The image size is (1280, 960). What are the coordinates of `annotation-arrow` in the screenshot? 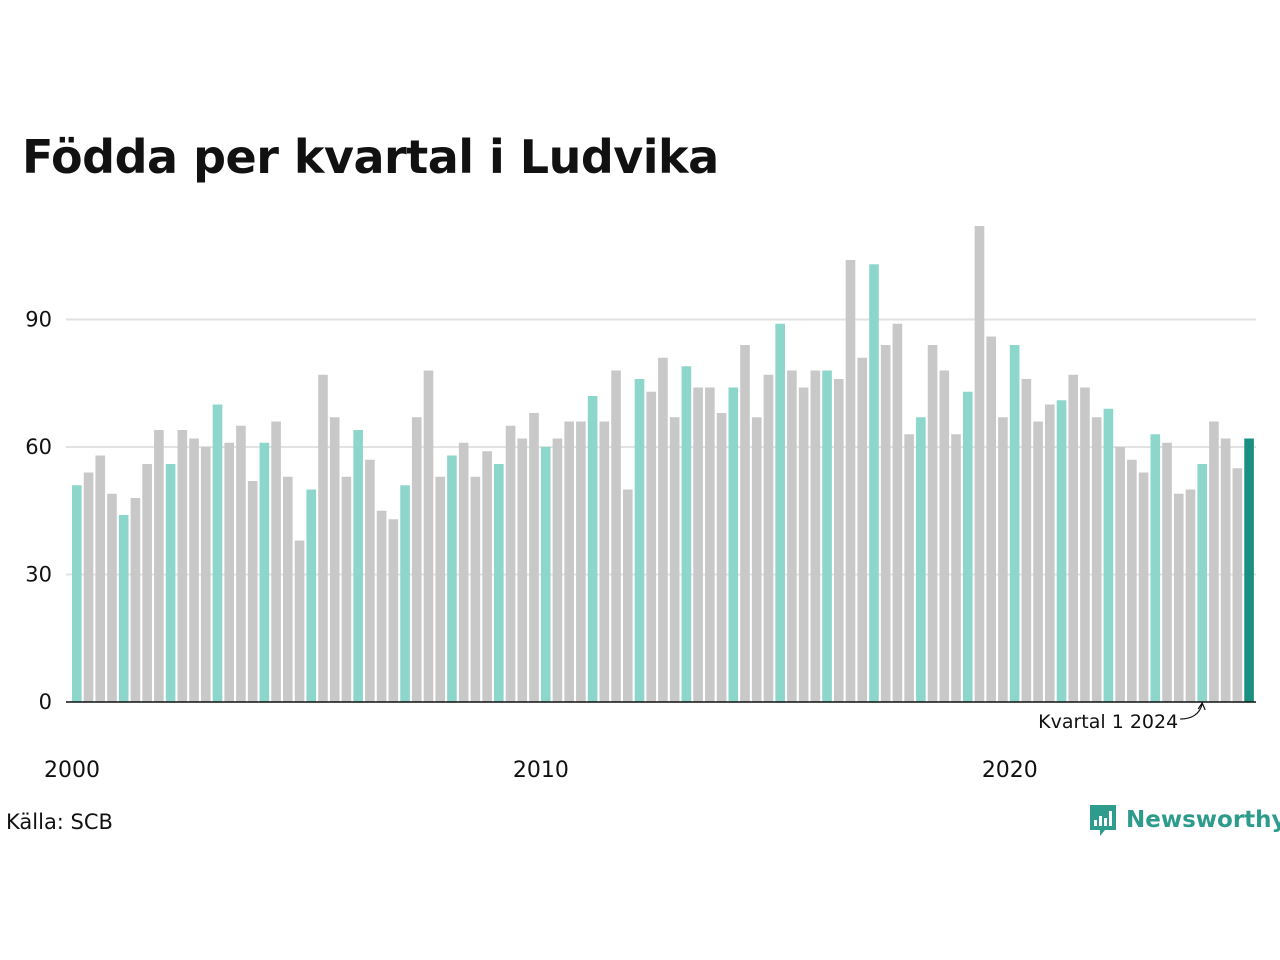 It's located at (1191, 711).